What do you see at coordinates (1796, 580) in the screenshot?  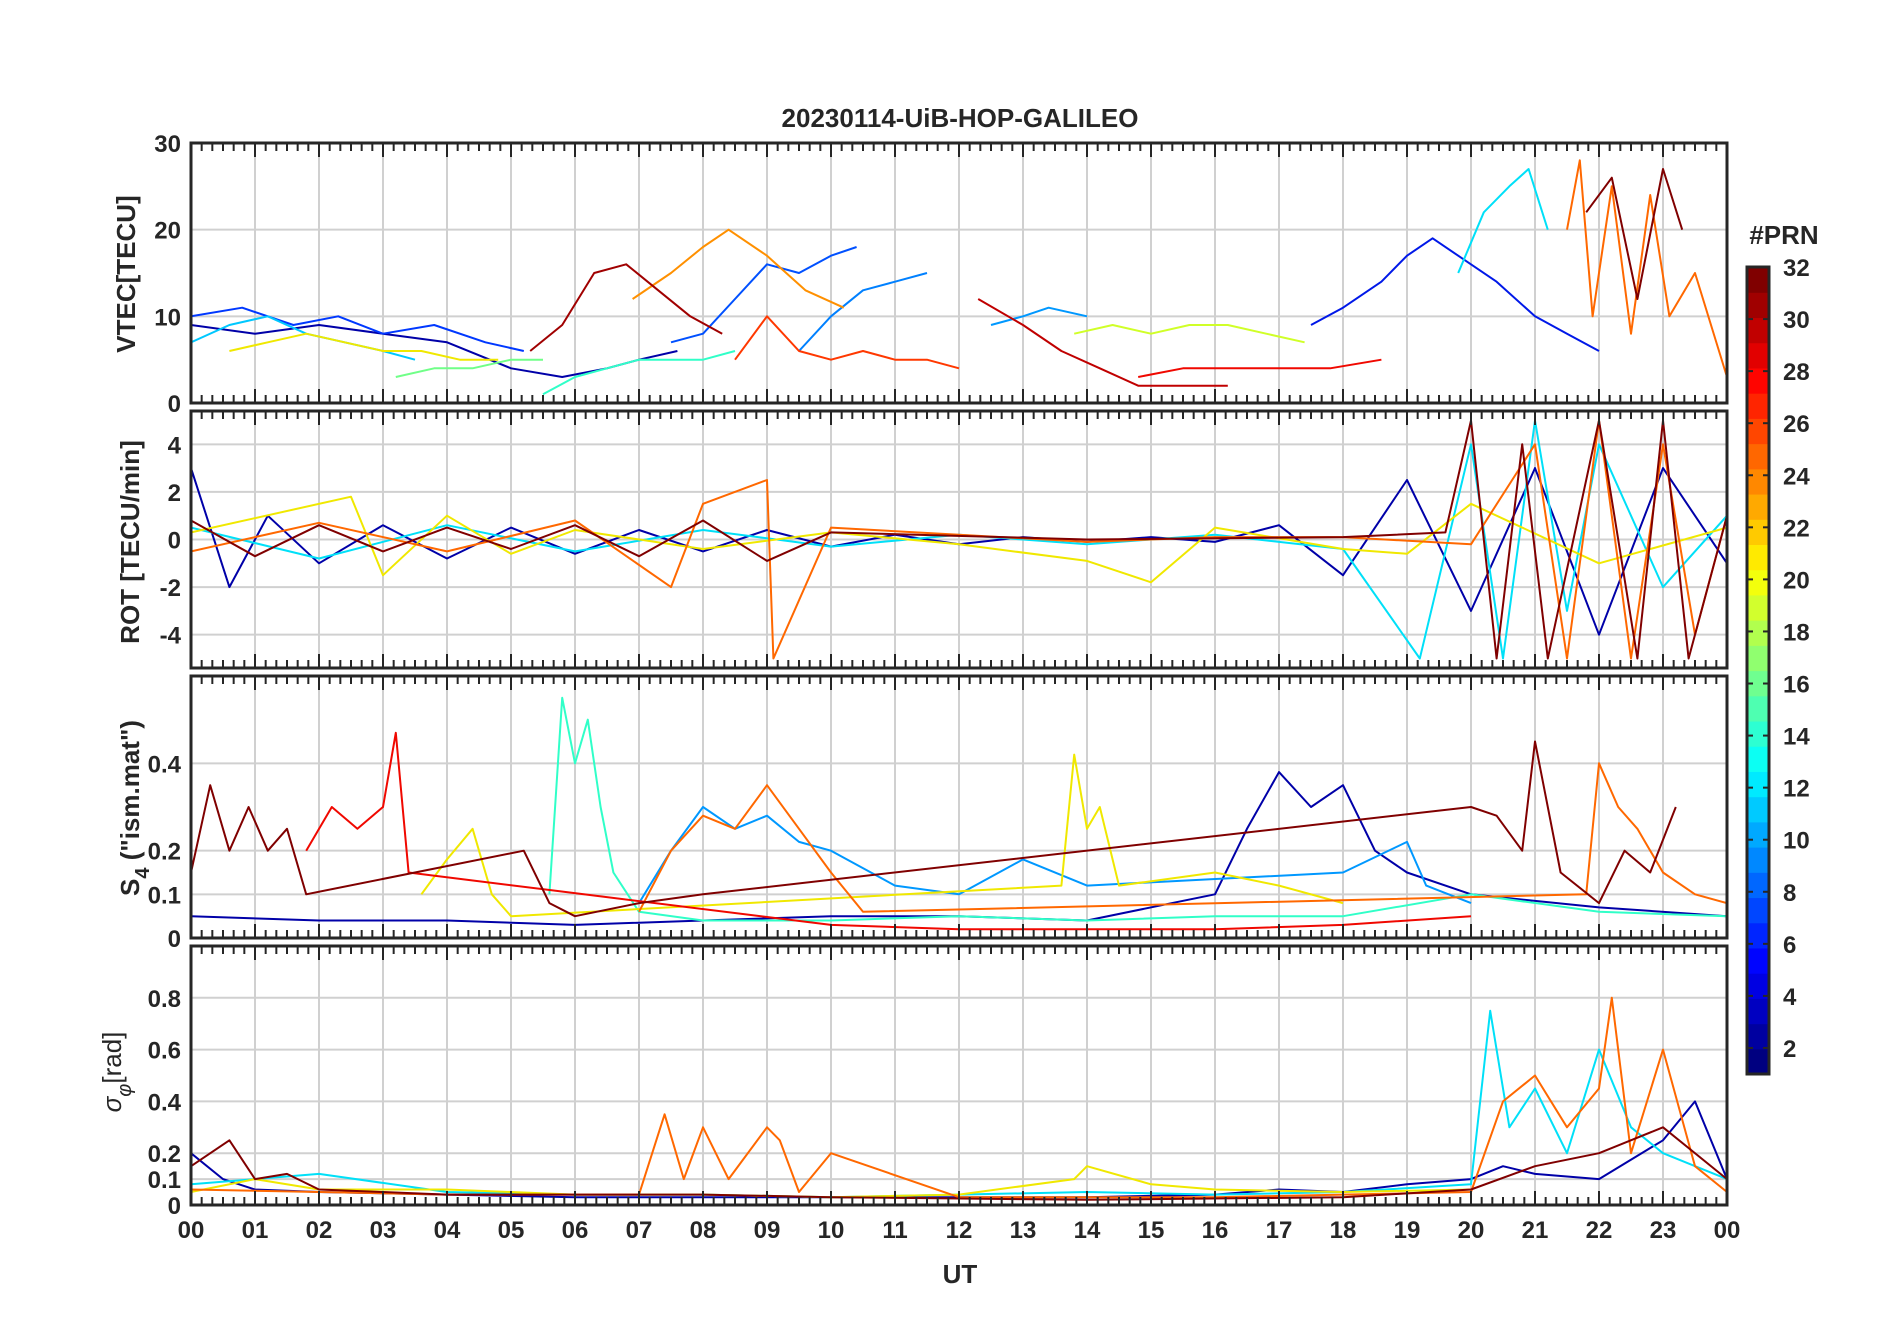 I see `colorbar-tick-label: 20` at bounding box center [1796, 580].